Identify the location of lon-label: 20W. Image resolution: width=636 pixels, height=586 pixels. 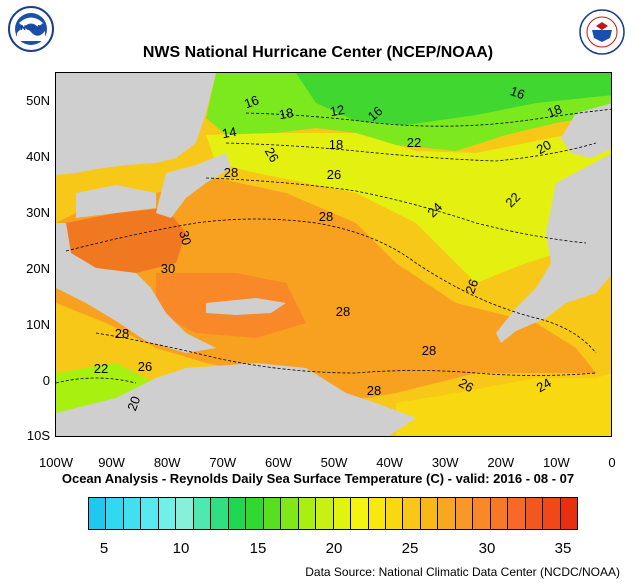
(501, 462).